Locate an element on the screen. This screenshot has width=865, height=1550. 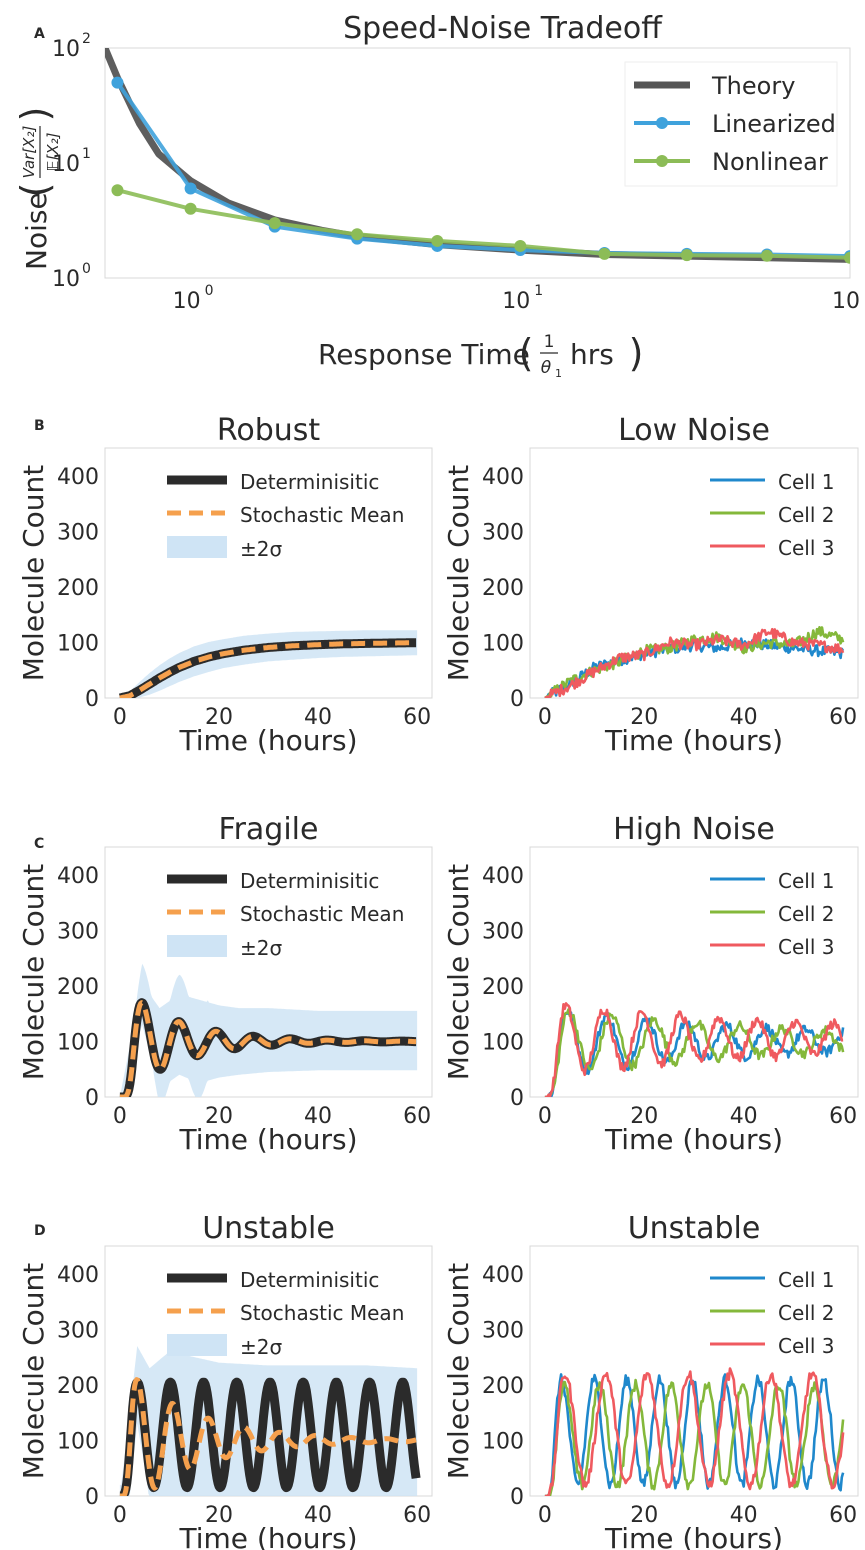
y-tick-label-B-right: 200 is located at coordinates (503, 588).